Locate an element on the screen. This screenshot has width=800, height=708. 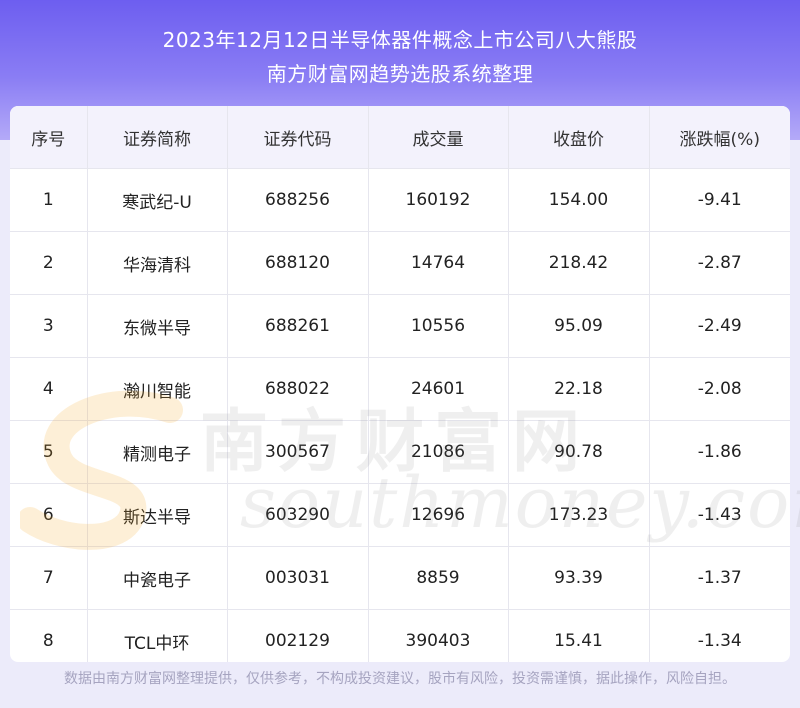
page-subtitle: 南方财富网趋势选股系统整理 is located at coordinates (400, 74).